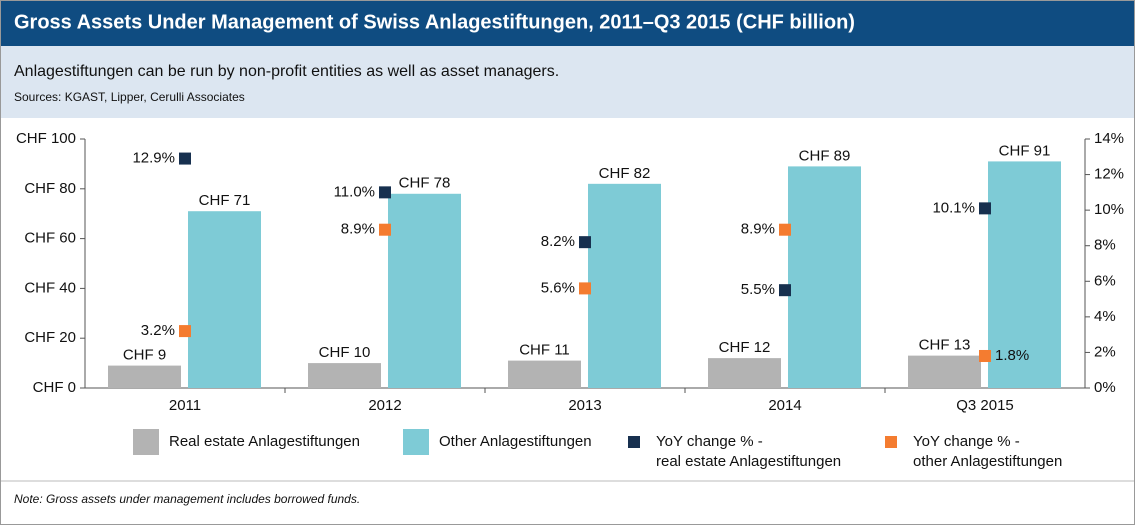  Describe the element at coordinates (625, 173) in the screenshot. I see `bar-label: CHF 82` at that location.